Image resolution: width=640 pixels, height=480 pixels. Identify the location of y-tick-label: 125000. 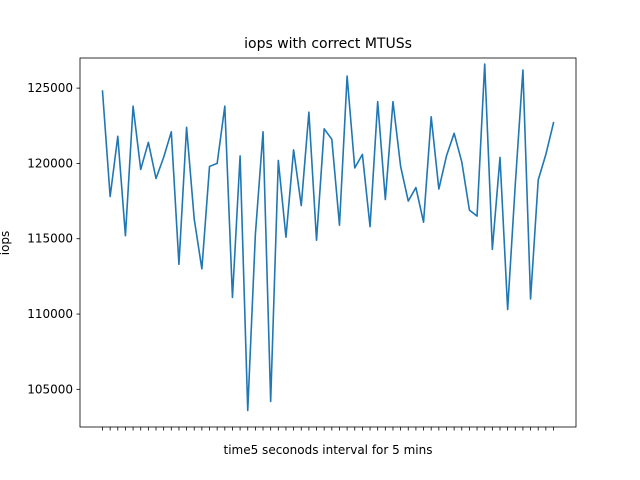
(50, 88).